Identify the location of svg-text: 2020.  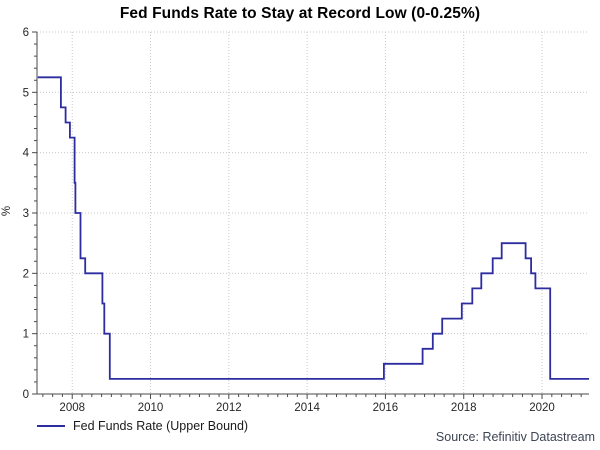
(542, 408).